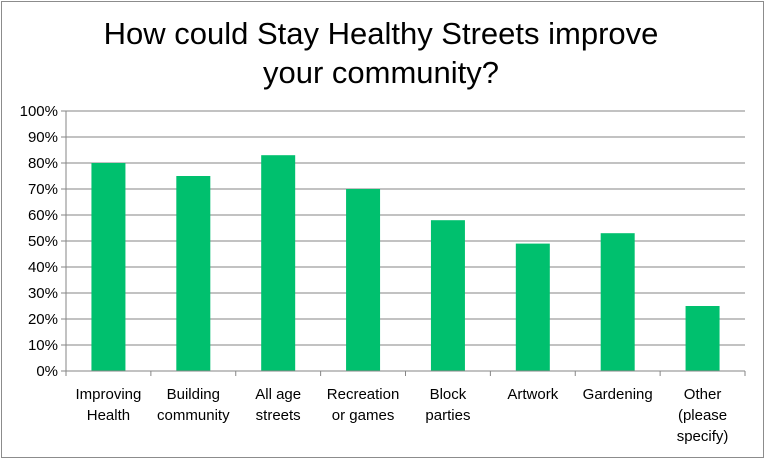 This screenshot has width=767, height=461. Describe the element at coordinates (109, 394) in the screenshot. I see `x-tick-label: Improving` at that location.